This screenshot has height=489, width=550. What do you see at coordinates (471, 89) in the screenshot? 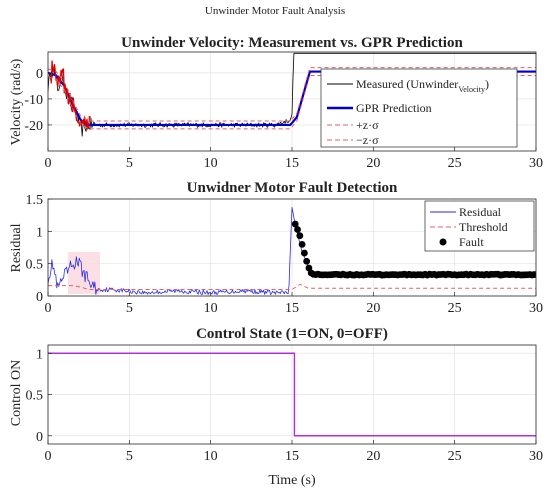
I see `legend-measured-subscript: Velocity` at bounding box center [471, 89].